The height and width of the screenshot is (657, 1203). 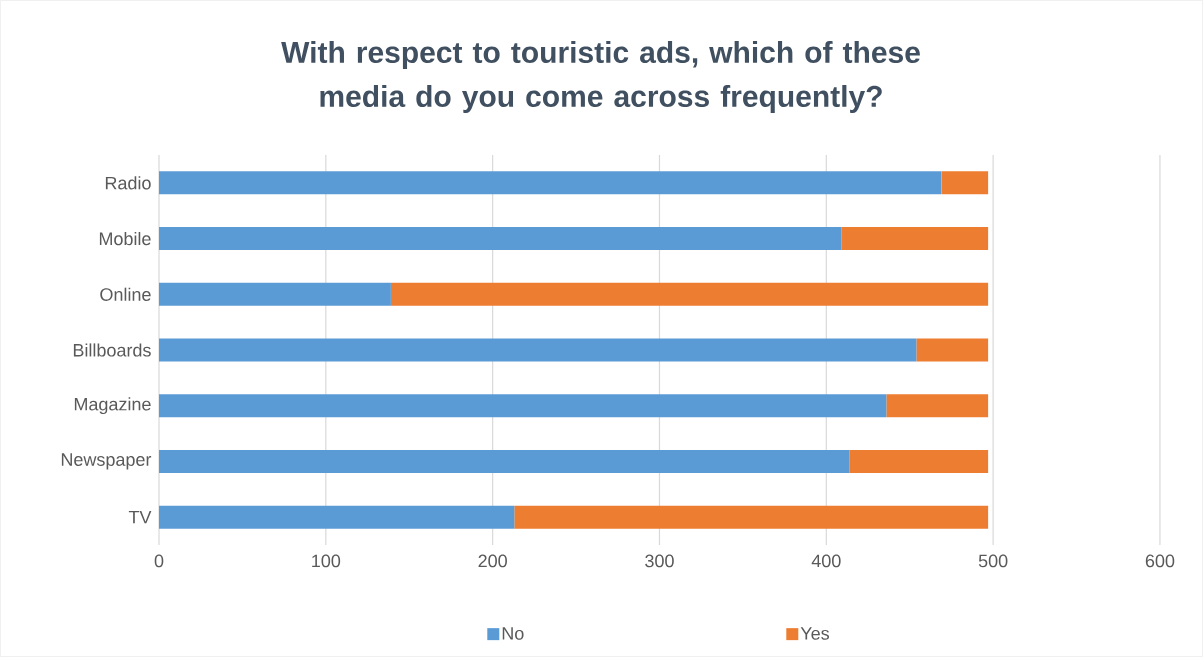 What do you see at coordinates (659, 561) in the screenshot?
I see `x-tick-label: 300` at bounding box center [659, 561].